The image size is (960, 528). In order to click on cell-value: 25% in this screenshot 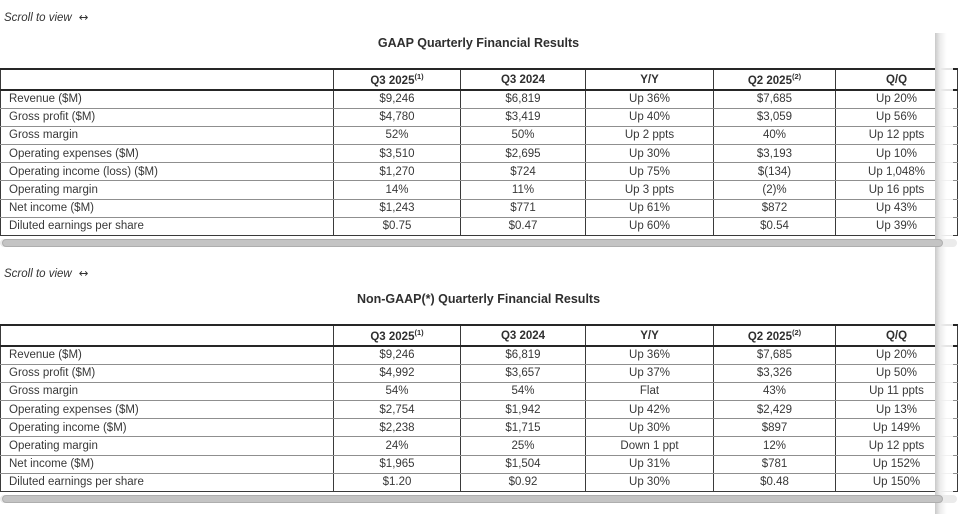, I will do `click(523, 446)`.